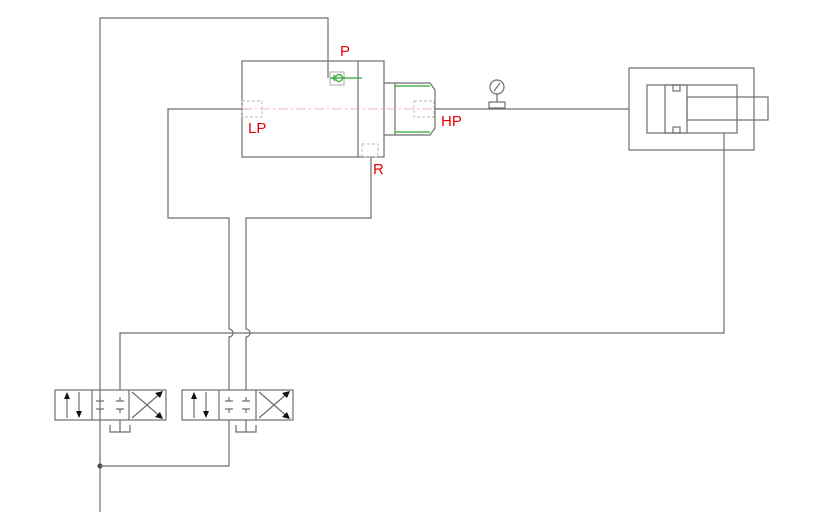  I want to click on port-label-lp: LP, so click(257, 128).